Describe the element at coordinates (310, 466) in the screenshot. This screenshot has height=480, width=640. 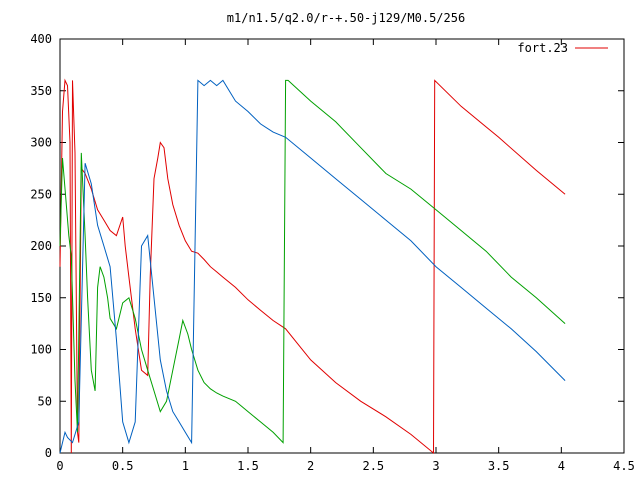
I see `x-tick-label: 2` at that location.